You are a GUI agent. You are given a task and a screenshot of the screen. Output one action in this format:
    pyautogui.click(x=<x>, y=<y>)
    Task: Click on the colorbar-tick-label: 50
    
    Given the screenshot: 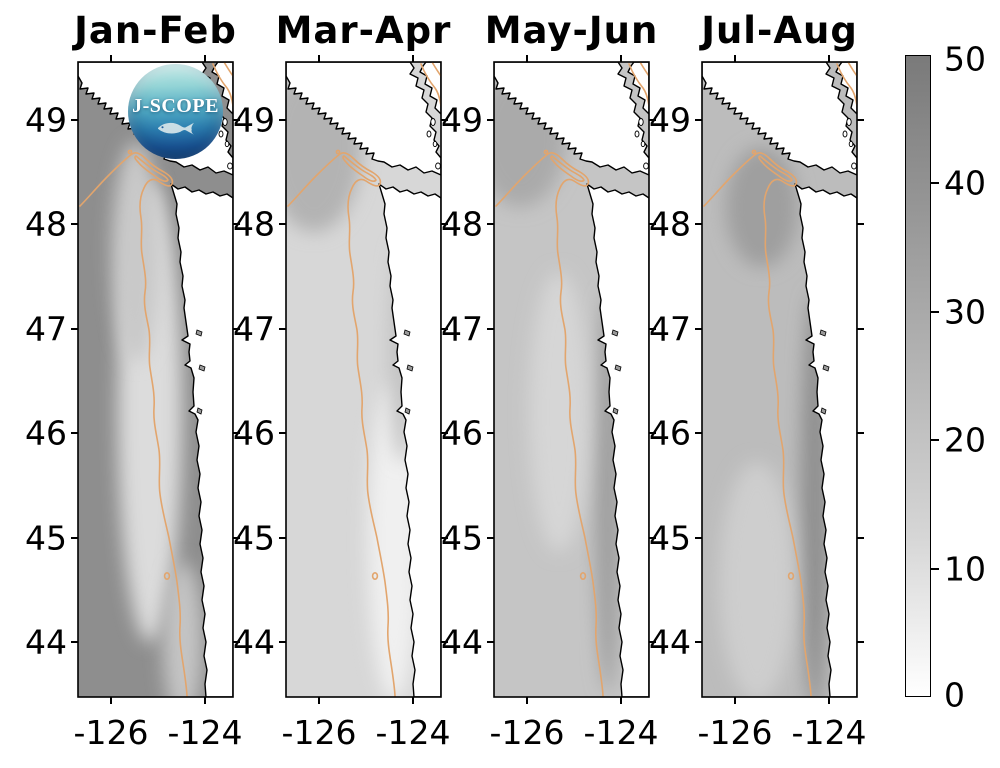 What is the action you would take?
    pyautogui.click(x=965, y=59)
    